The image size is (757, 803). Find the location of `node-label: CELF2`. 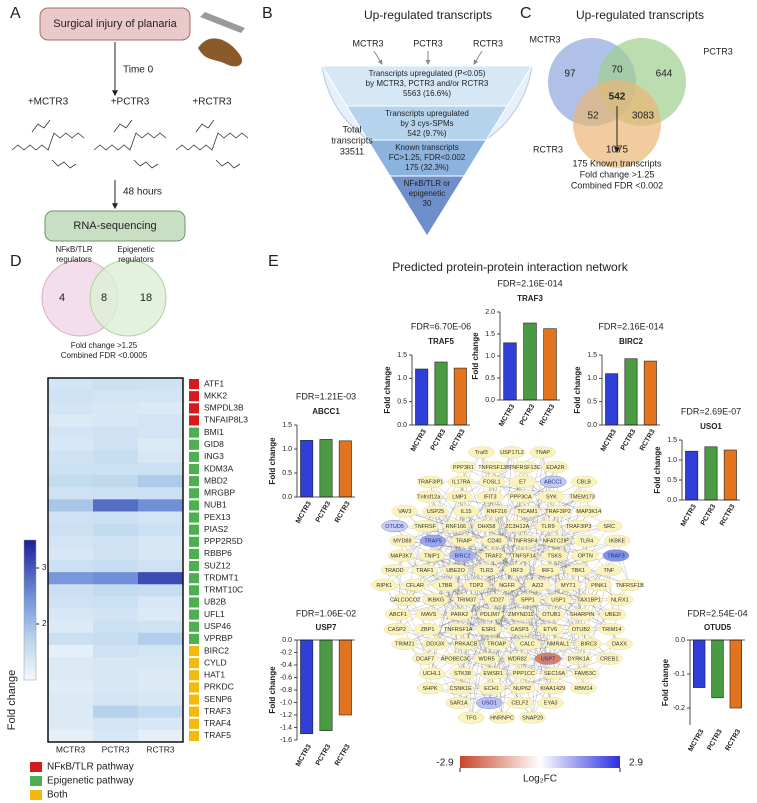

node-label: CELF2 is located at coordinates (519, 704).